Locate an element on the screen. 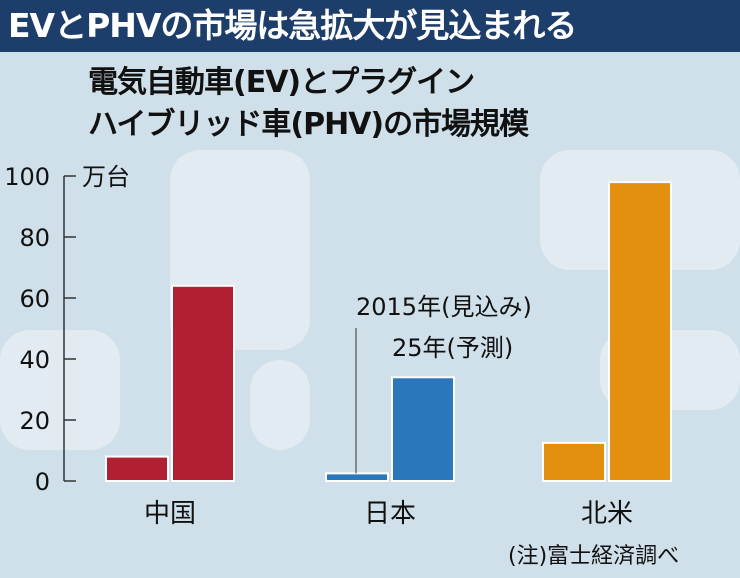 The height and width of the screenshot is (578, 740). y-tick-label: 100 is located at coordinates (27, 177).